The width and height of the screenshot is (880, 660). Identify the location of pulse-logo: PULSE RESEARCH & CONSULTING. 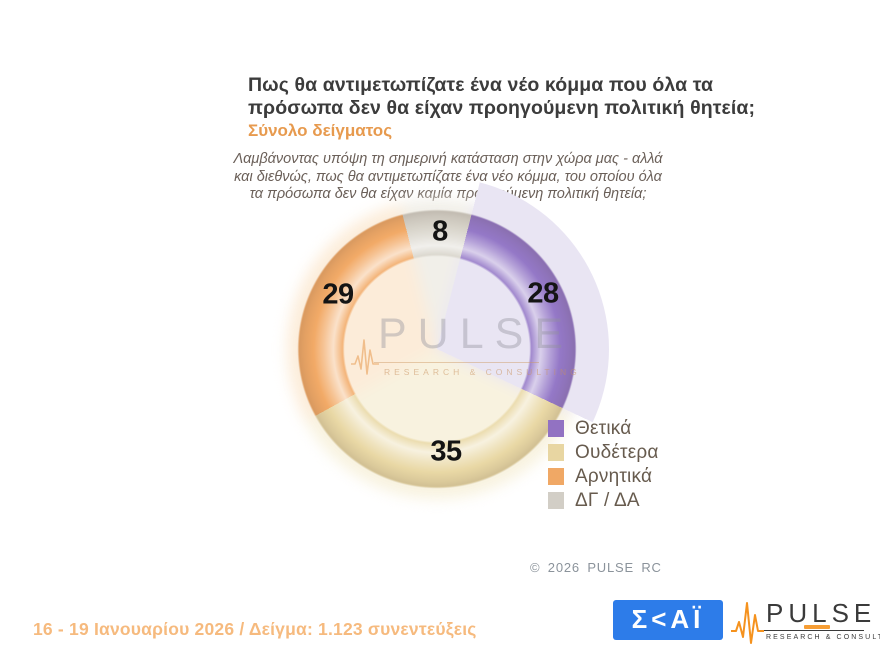
(805, 622).